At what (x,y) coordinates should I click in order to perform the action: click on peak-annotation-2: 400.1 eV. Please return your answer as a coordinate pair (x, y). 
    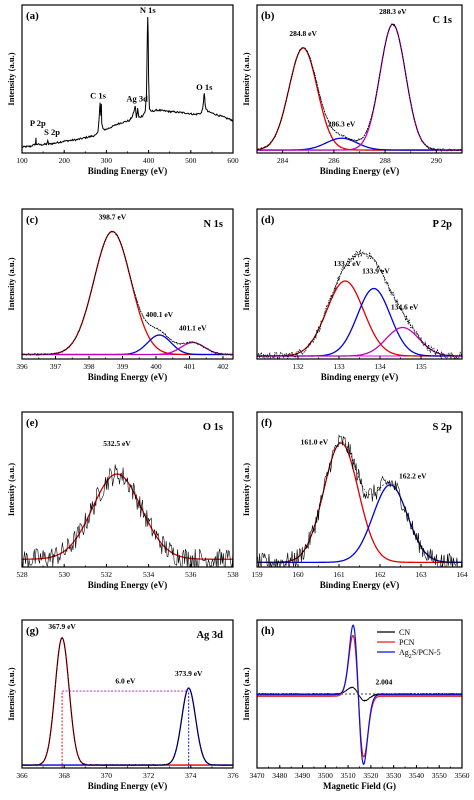
    Looking at the image, I should click on (160, 314).